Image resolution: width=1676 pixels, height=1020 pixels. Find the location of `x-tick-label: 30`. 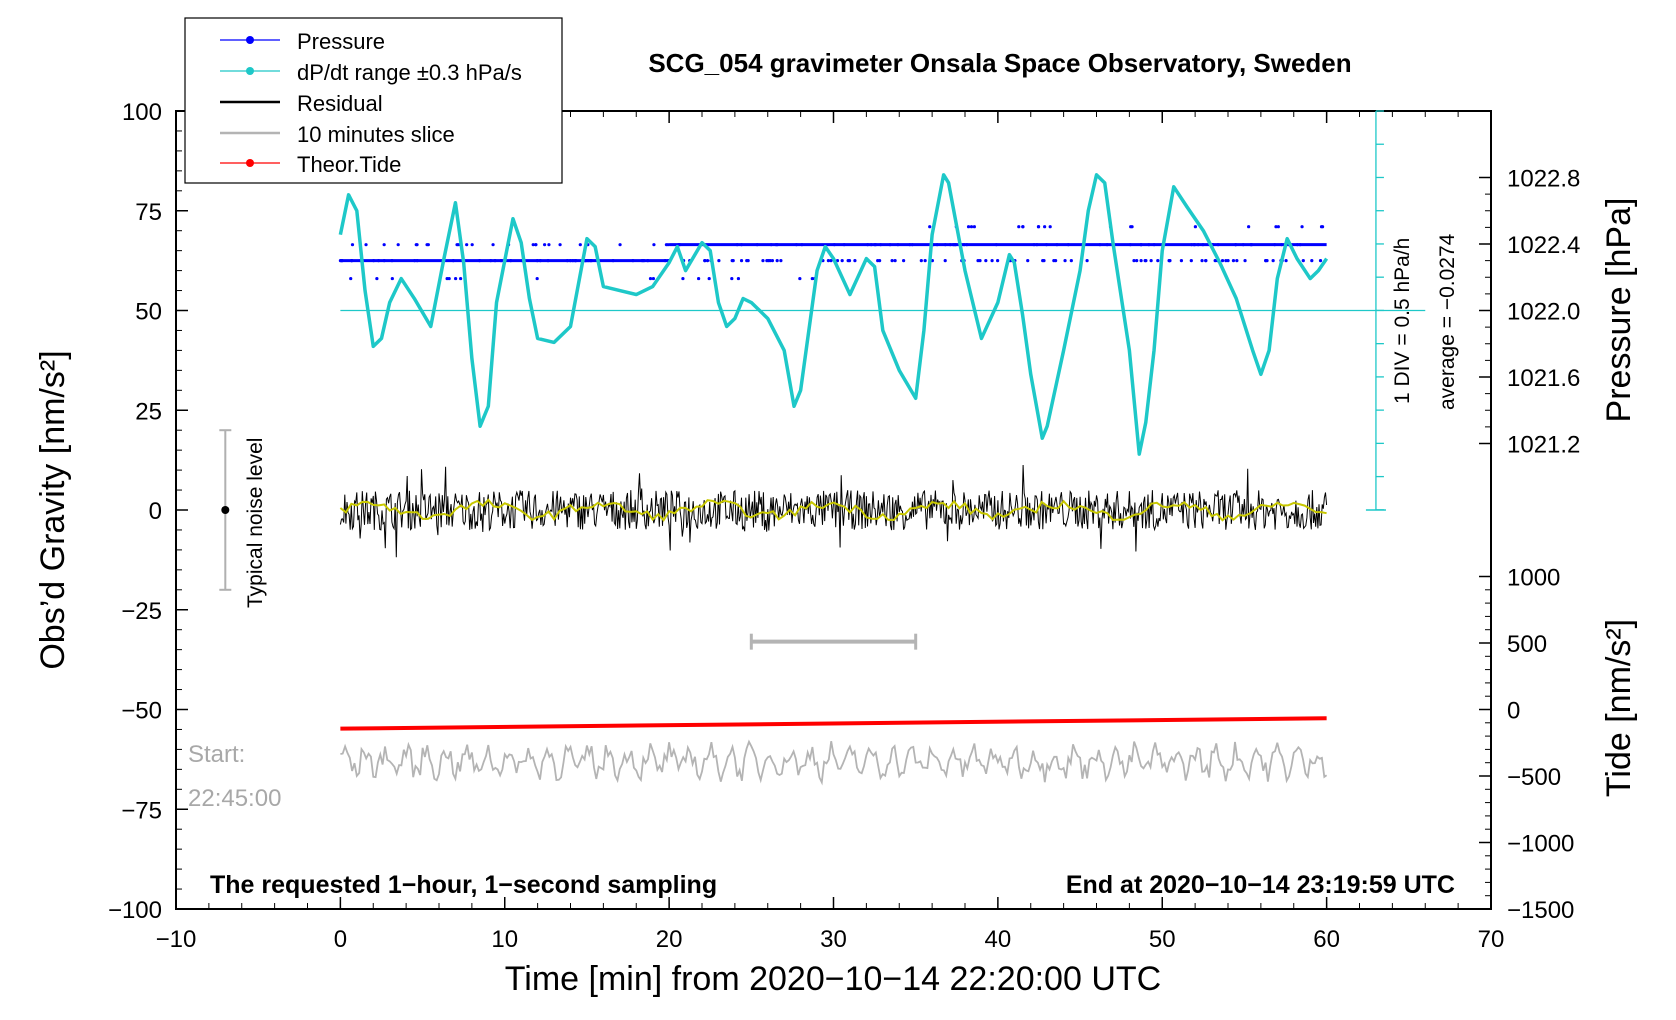

x-tick-label: 30 is located at coordinates (833, 939).